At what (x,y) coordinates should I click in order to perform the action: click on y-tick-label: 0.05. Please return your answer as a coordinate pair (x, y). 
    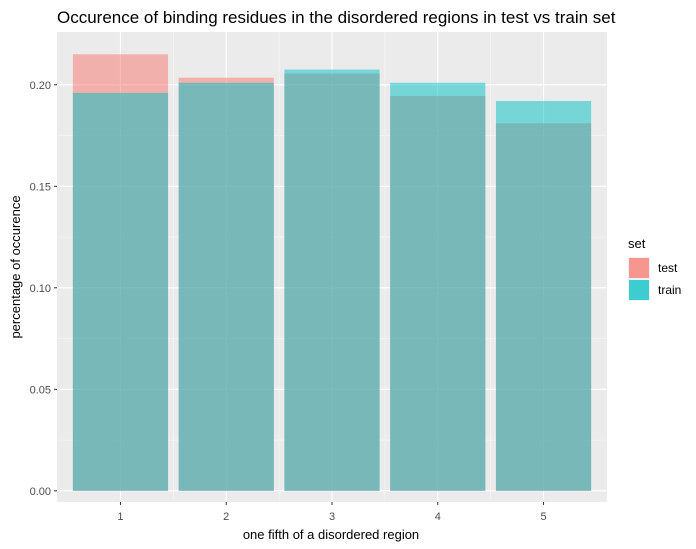
    Looking at the image, I should click on (40, 390).